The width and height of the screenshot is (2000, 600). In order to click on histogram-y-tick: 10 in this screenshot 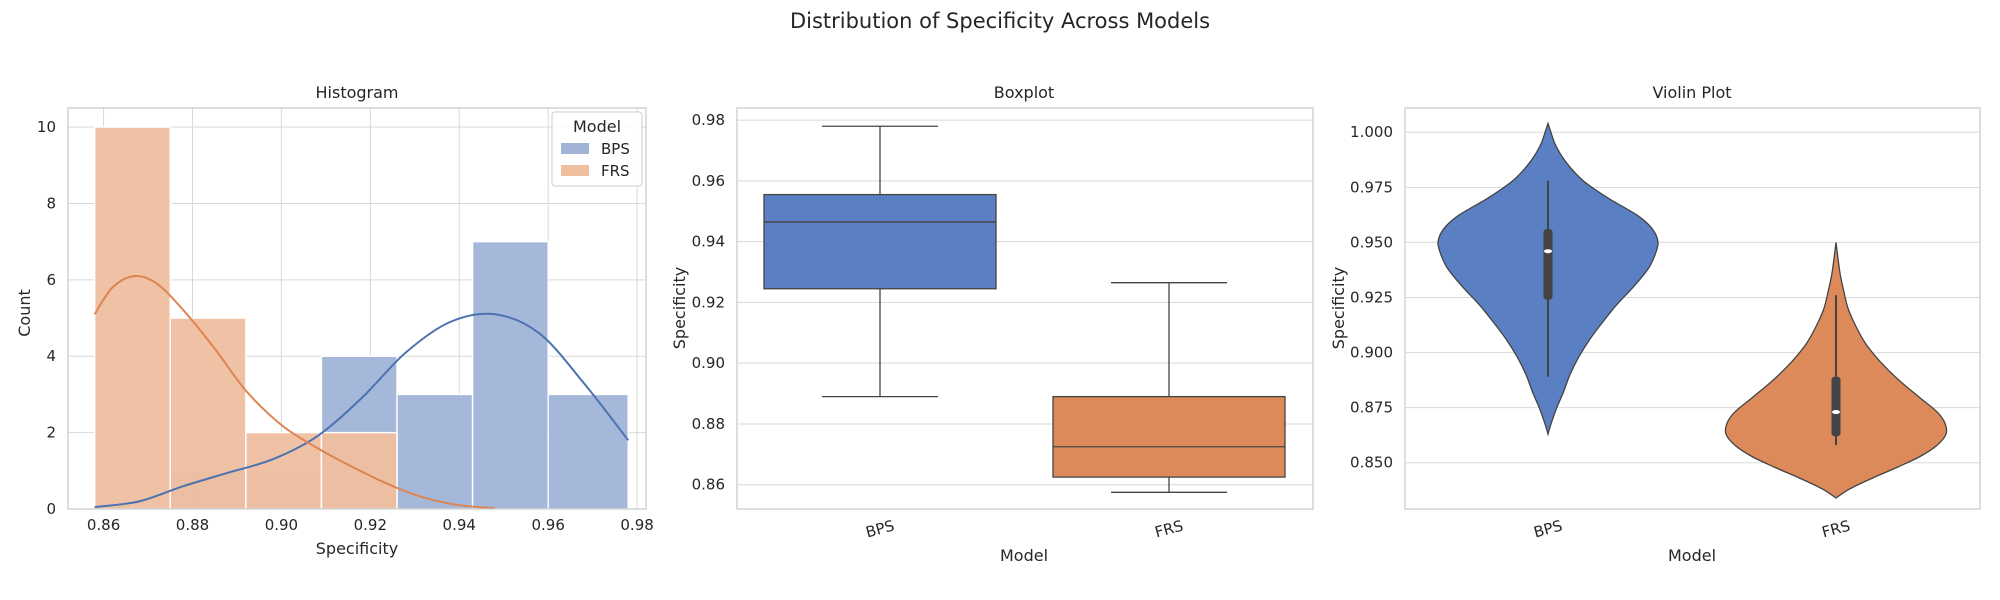, I will do `click(46, 127)`.